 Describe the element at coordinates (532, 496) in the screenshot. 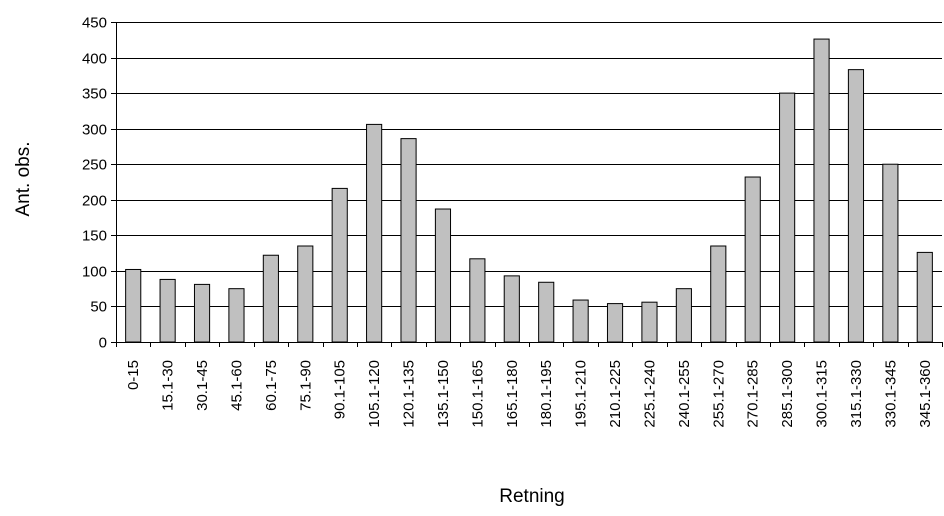

I see `x-axis-title: Retning` at that location.